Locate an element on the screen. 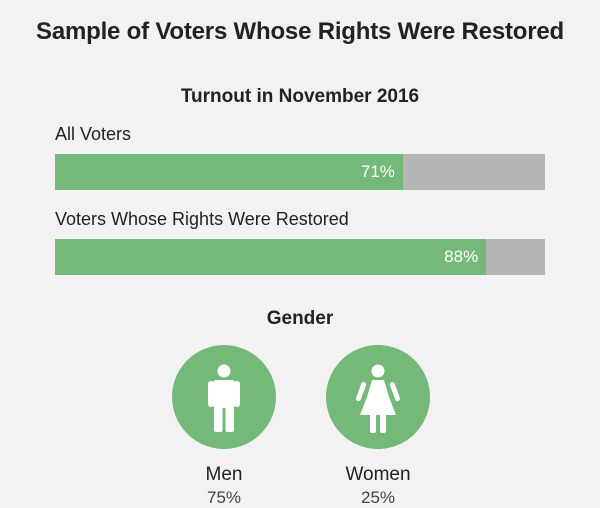  woman-icon is located at coordinates (378, 398).